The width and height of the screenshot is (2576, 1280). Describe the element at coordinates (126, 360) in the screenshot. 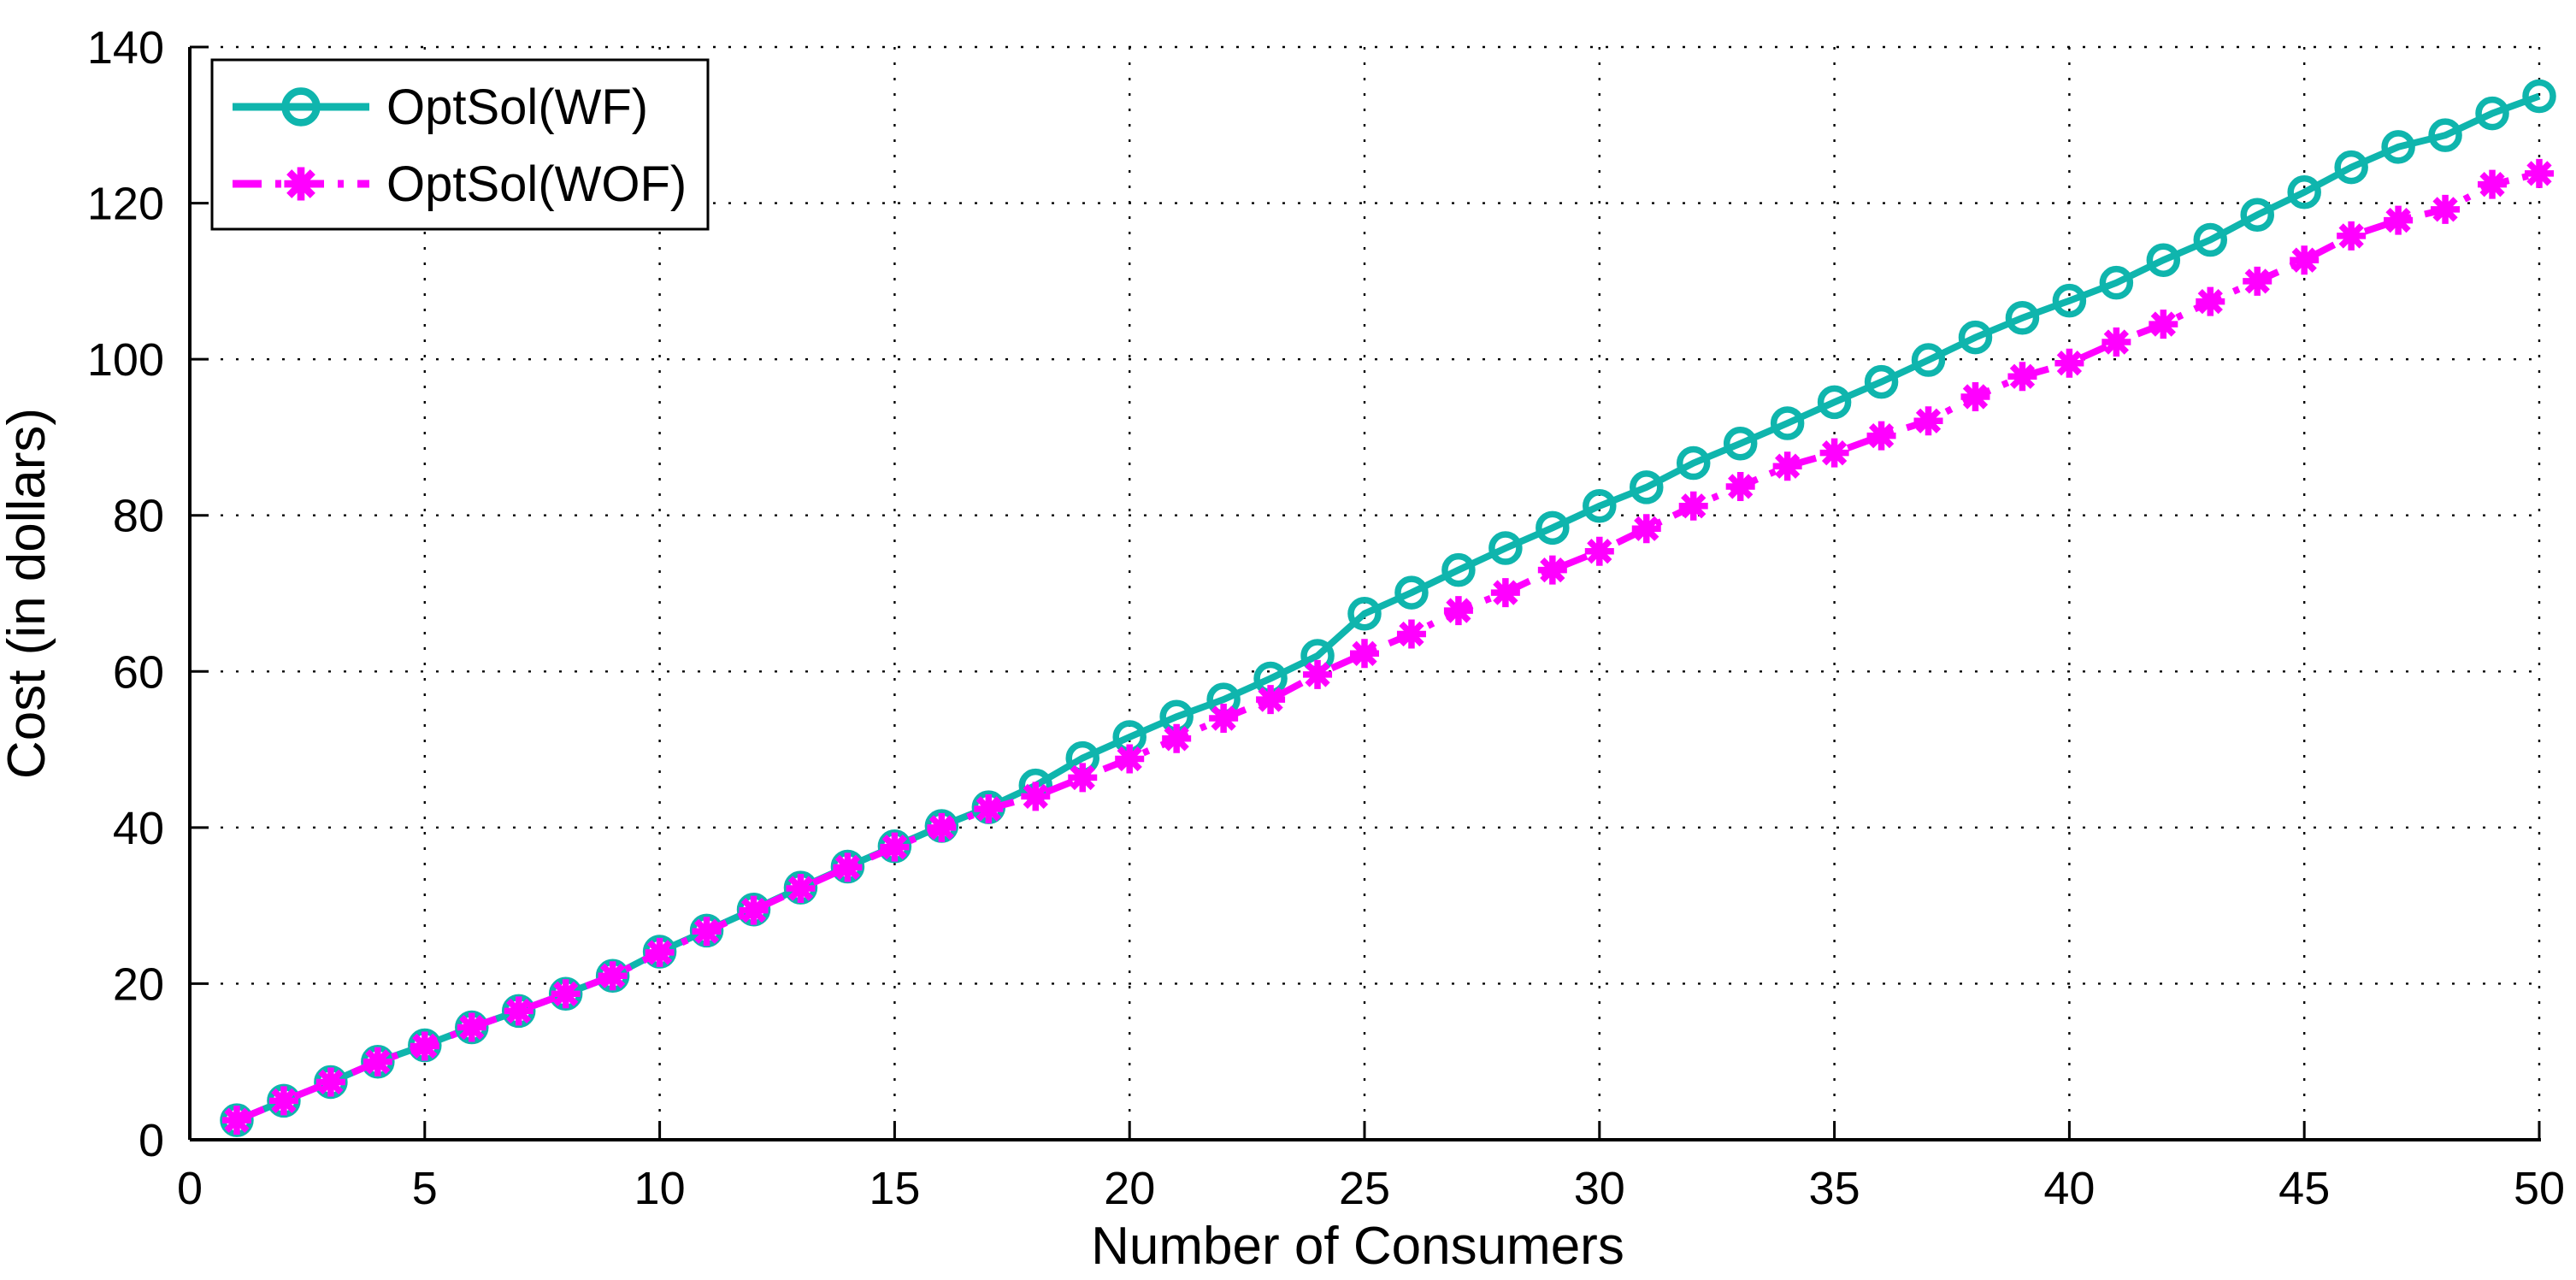

I see `y-tick-label: 100` at that location.